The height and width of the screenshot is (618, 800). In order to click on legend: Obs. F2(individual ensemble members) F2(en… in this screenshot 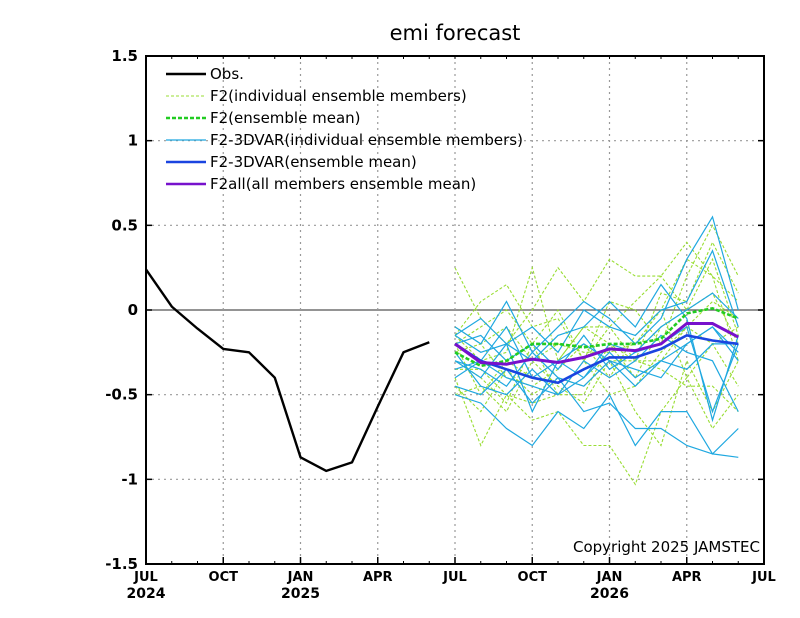, I will do `click(344, 129)`.